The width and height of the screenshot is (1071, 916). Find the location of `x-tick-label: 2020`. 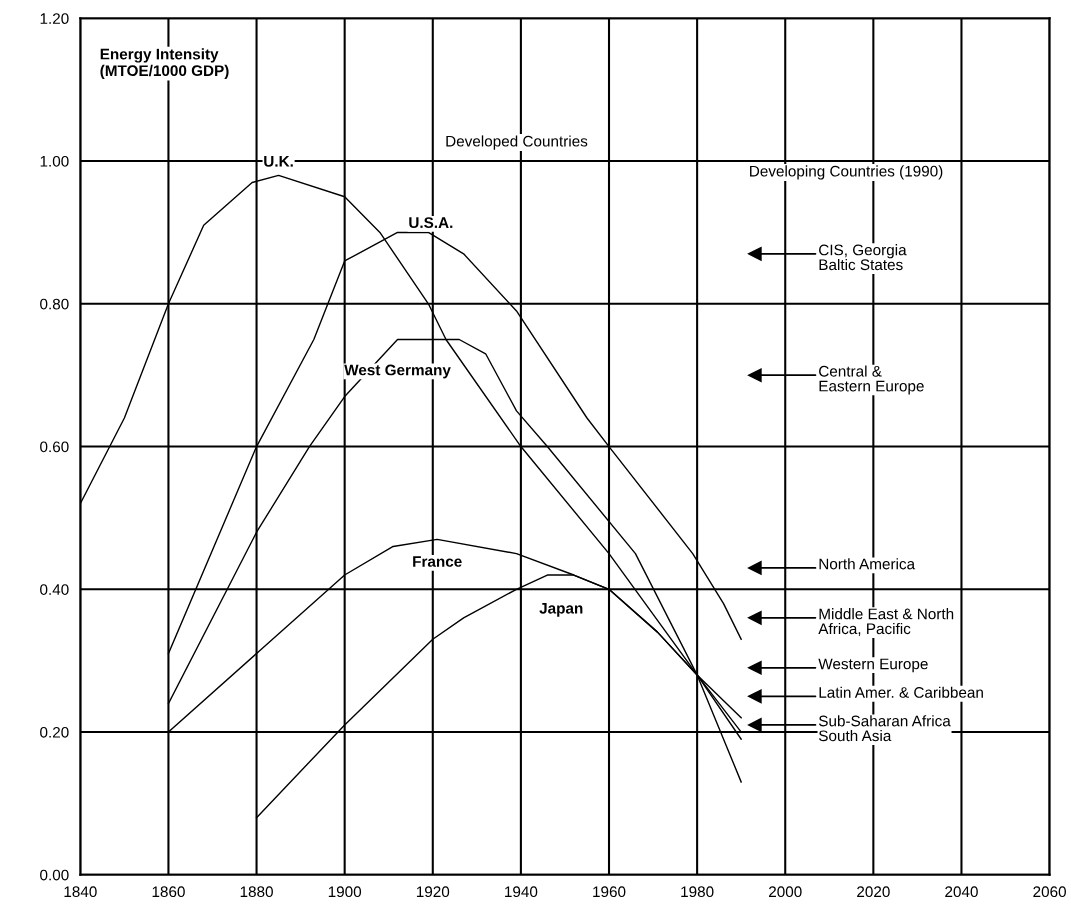

x-tick-label: 2020 is located at coordinates (873, 892).